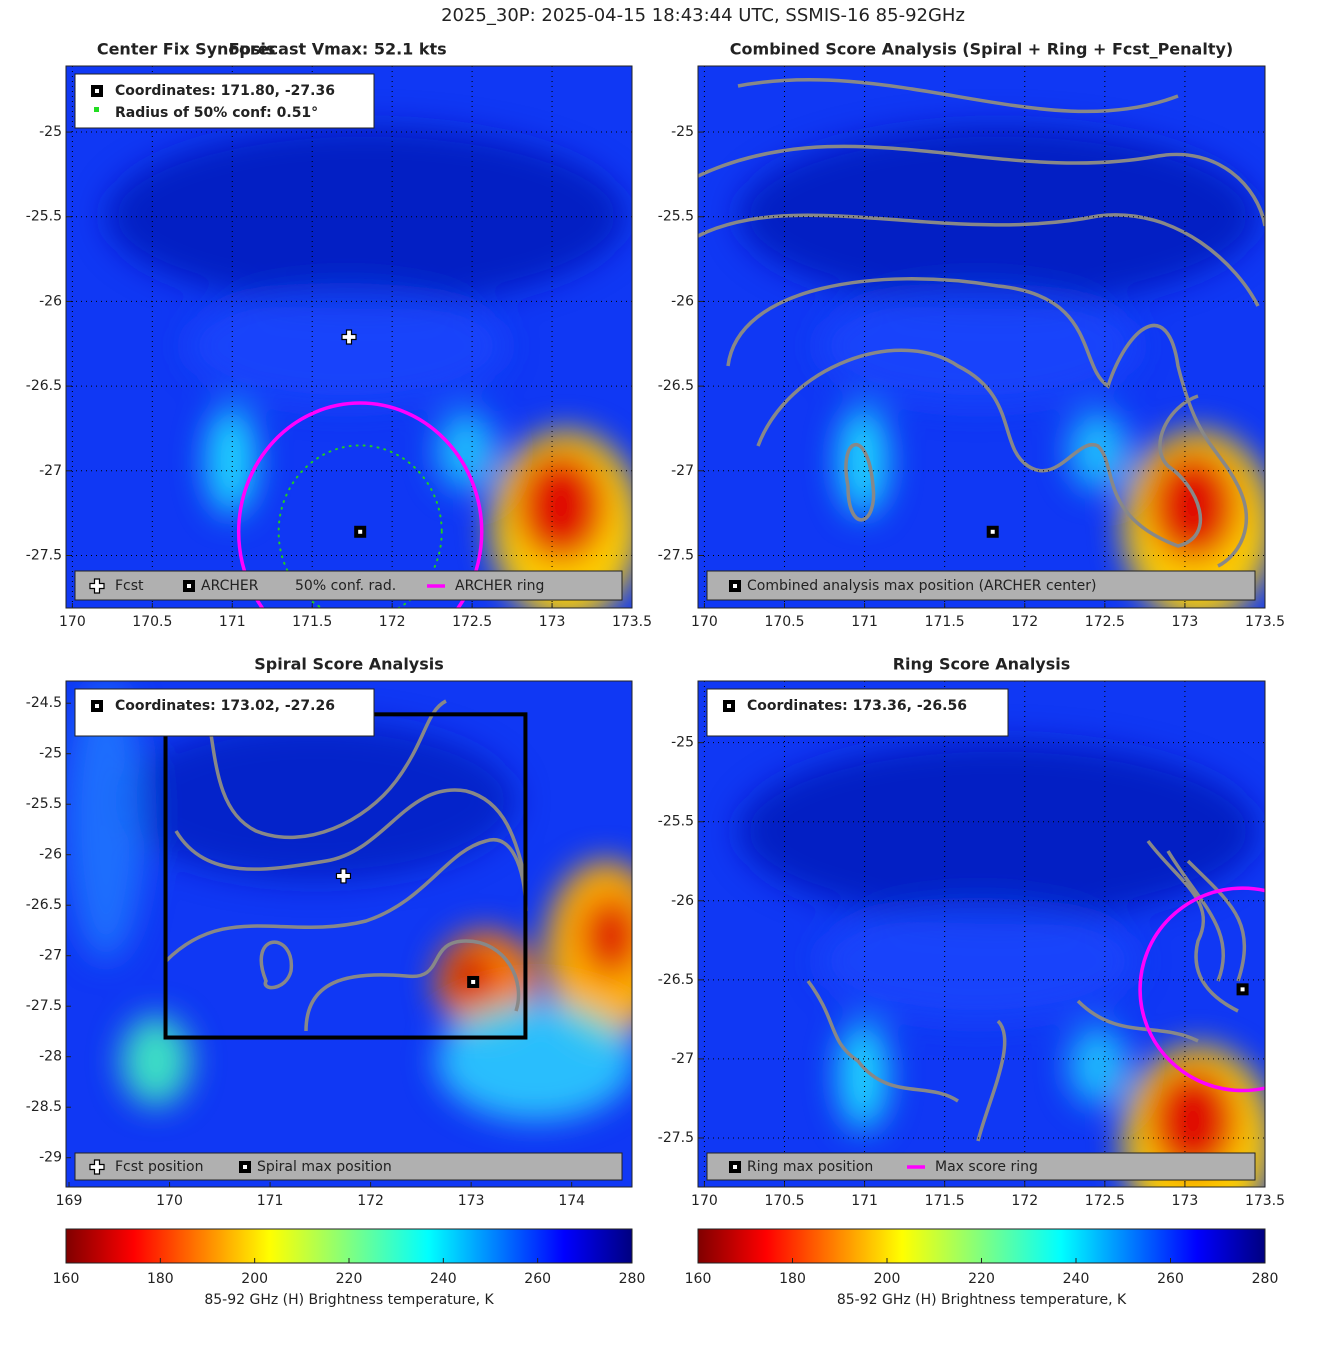 The width and height of the screenshot is (1317, 1350). I want to click on legend-label: Fcst position, so click(159, 1167).